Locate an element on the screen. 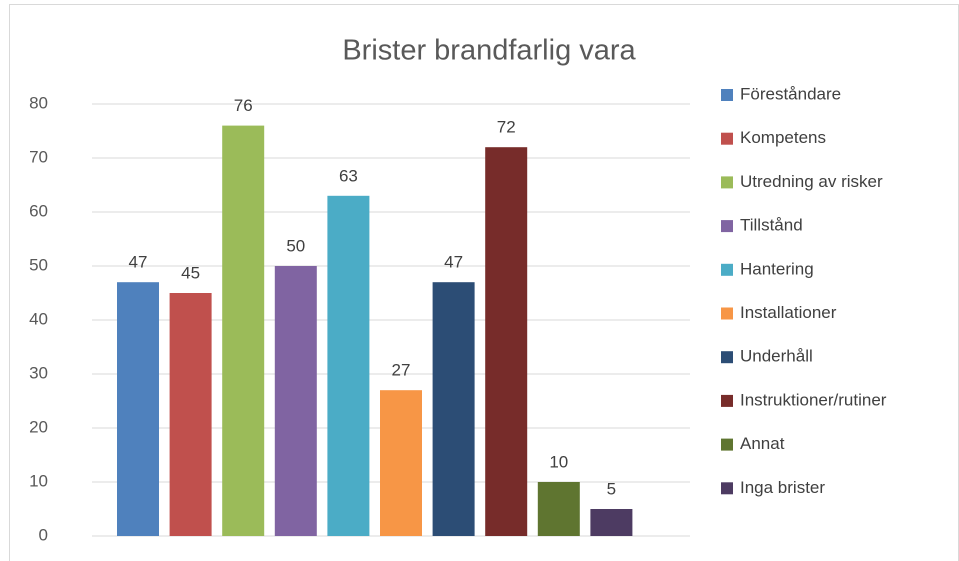 The width and height of the screenshot is (959, 561). y-tick-label: 40 is located at coordinates (38, 318).